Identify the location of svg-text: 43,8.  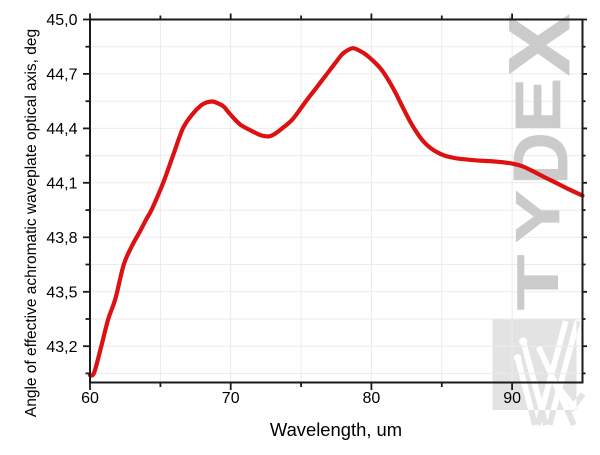
(61, 238).